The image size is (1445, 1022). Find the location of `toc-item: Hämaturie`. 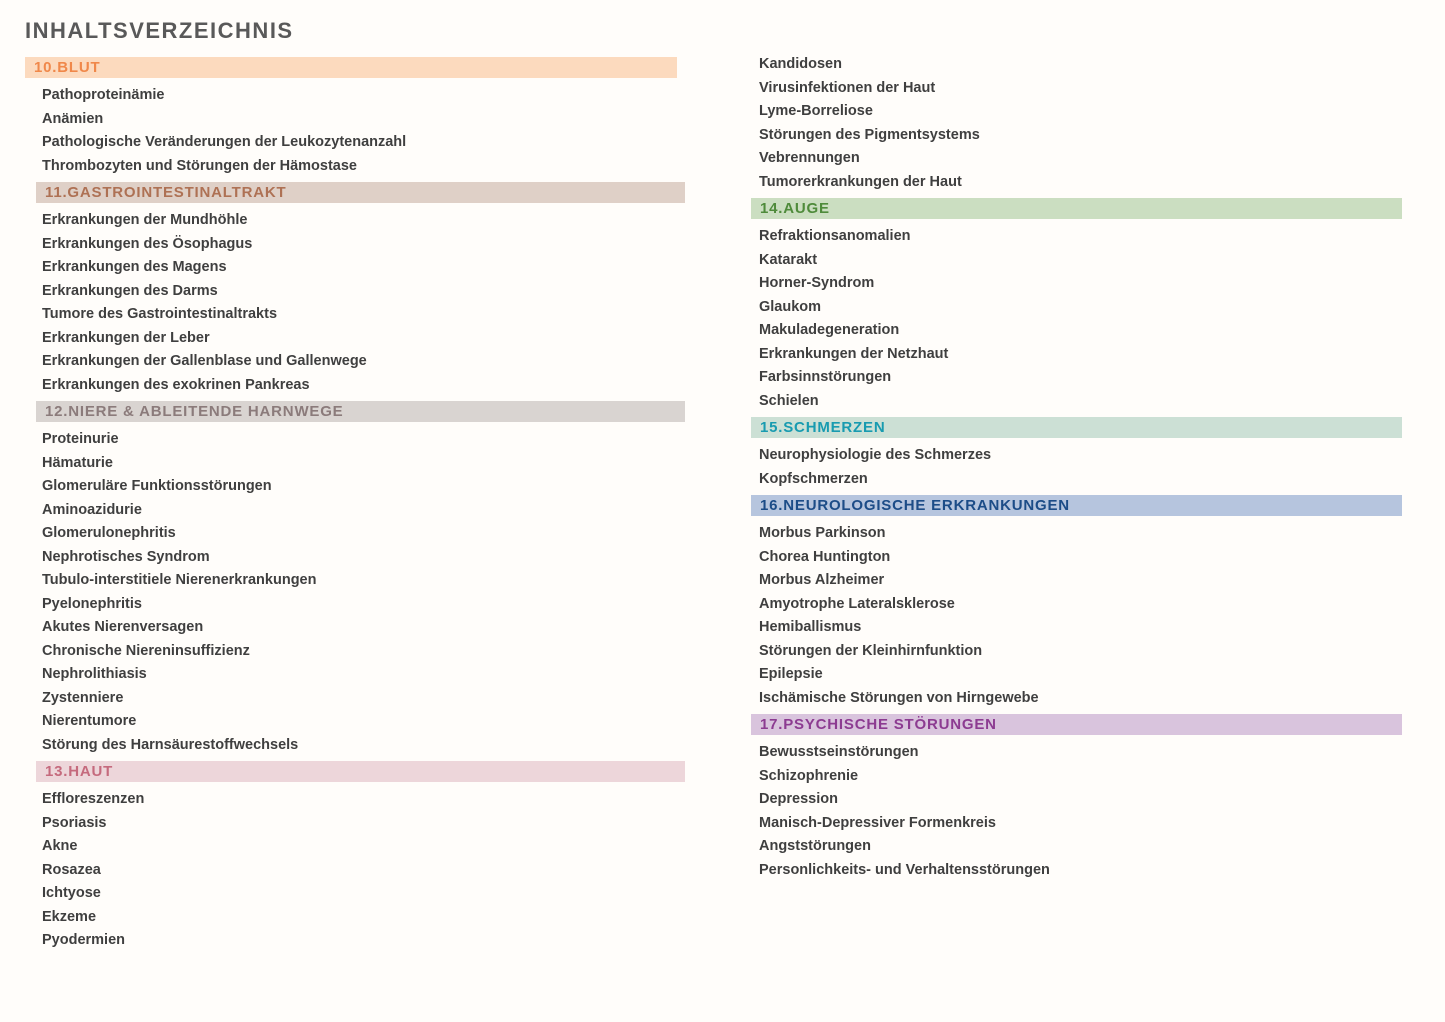

toc-item: Hämaturie is located at coordinates (77, 462).